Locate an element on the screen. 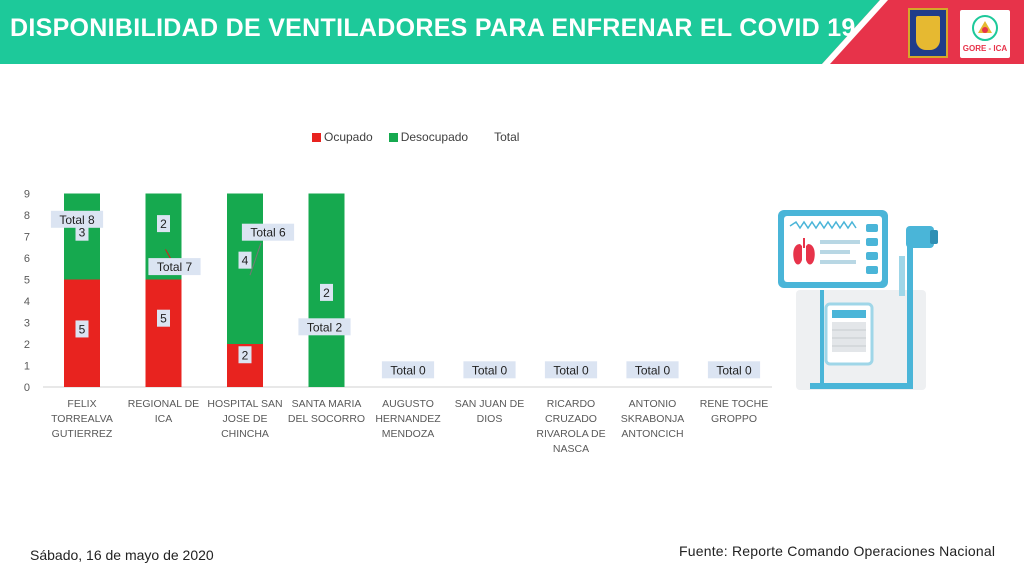 The image size is (1024, 576). total-label: Total 7 is located at coordinates (174, 267).